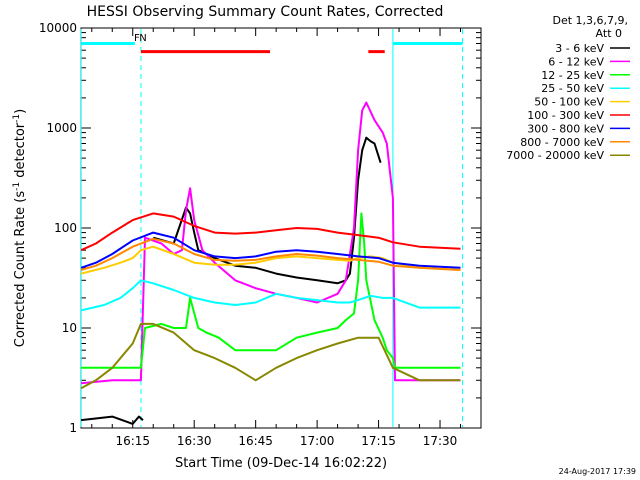 The width and height of the screenshot is (640, 480). I want to click on legend-label: 25 - 50 keV, so click(572, 88).